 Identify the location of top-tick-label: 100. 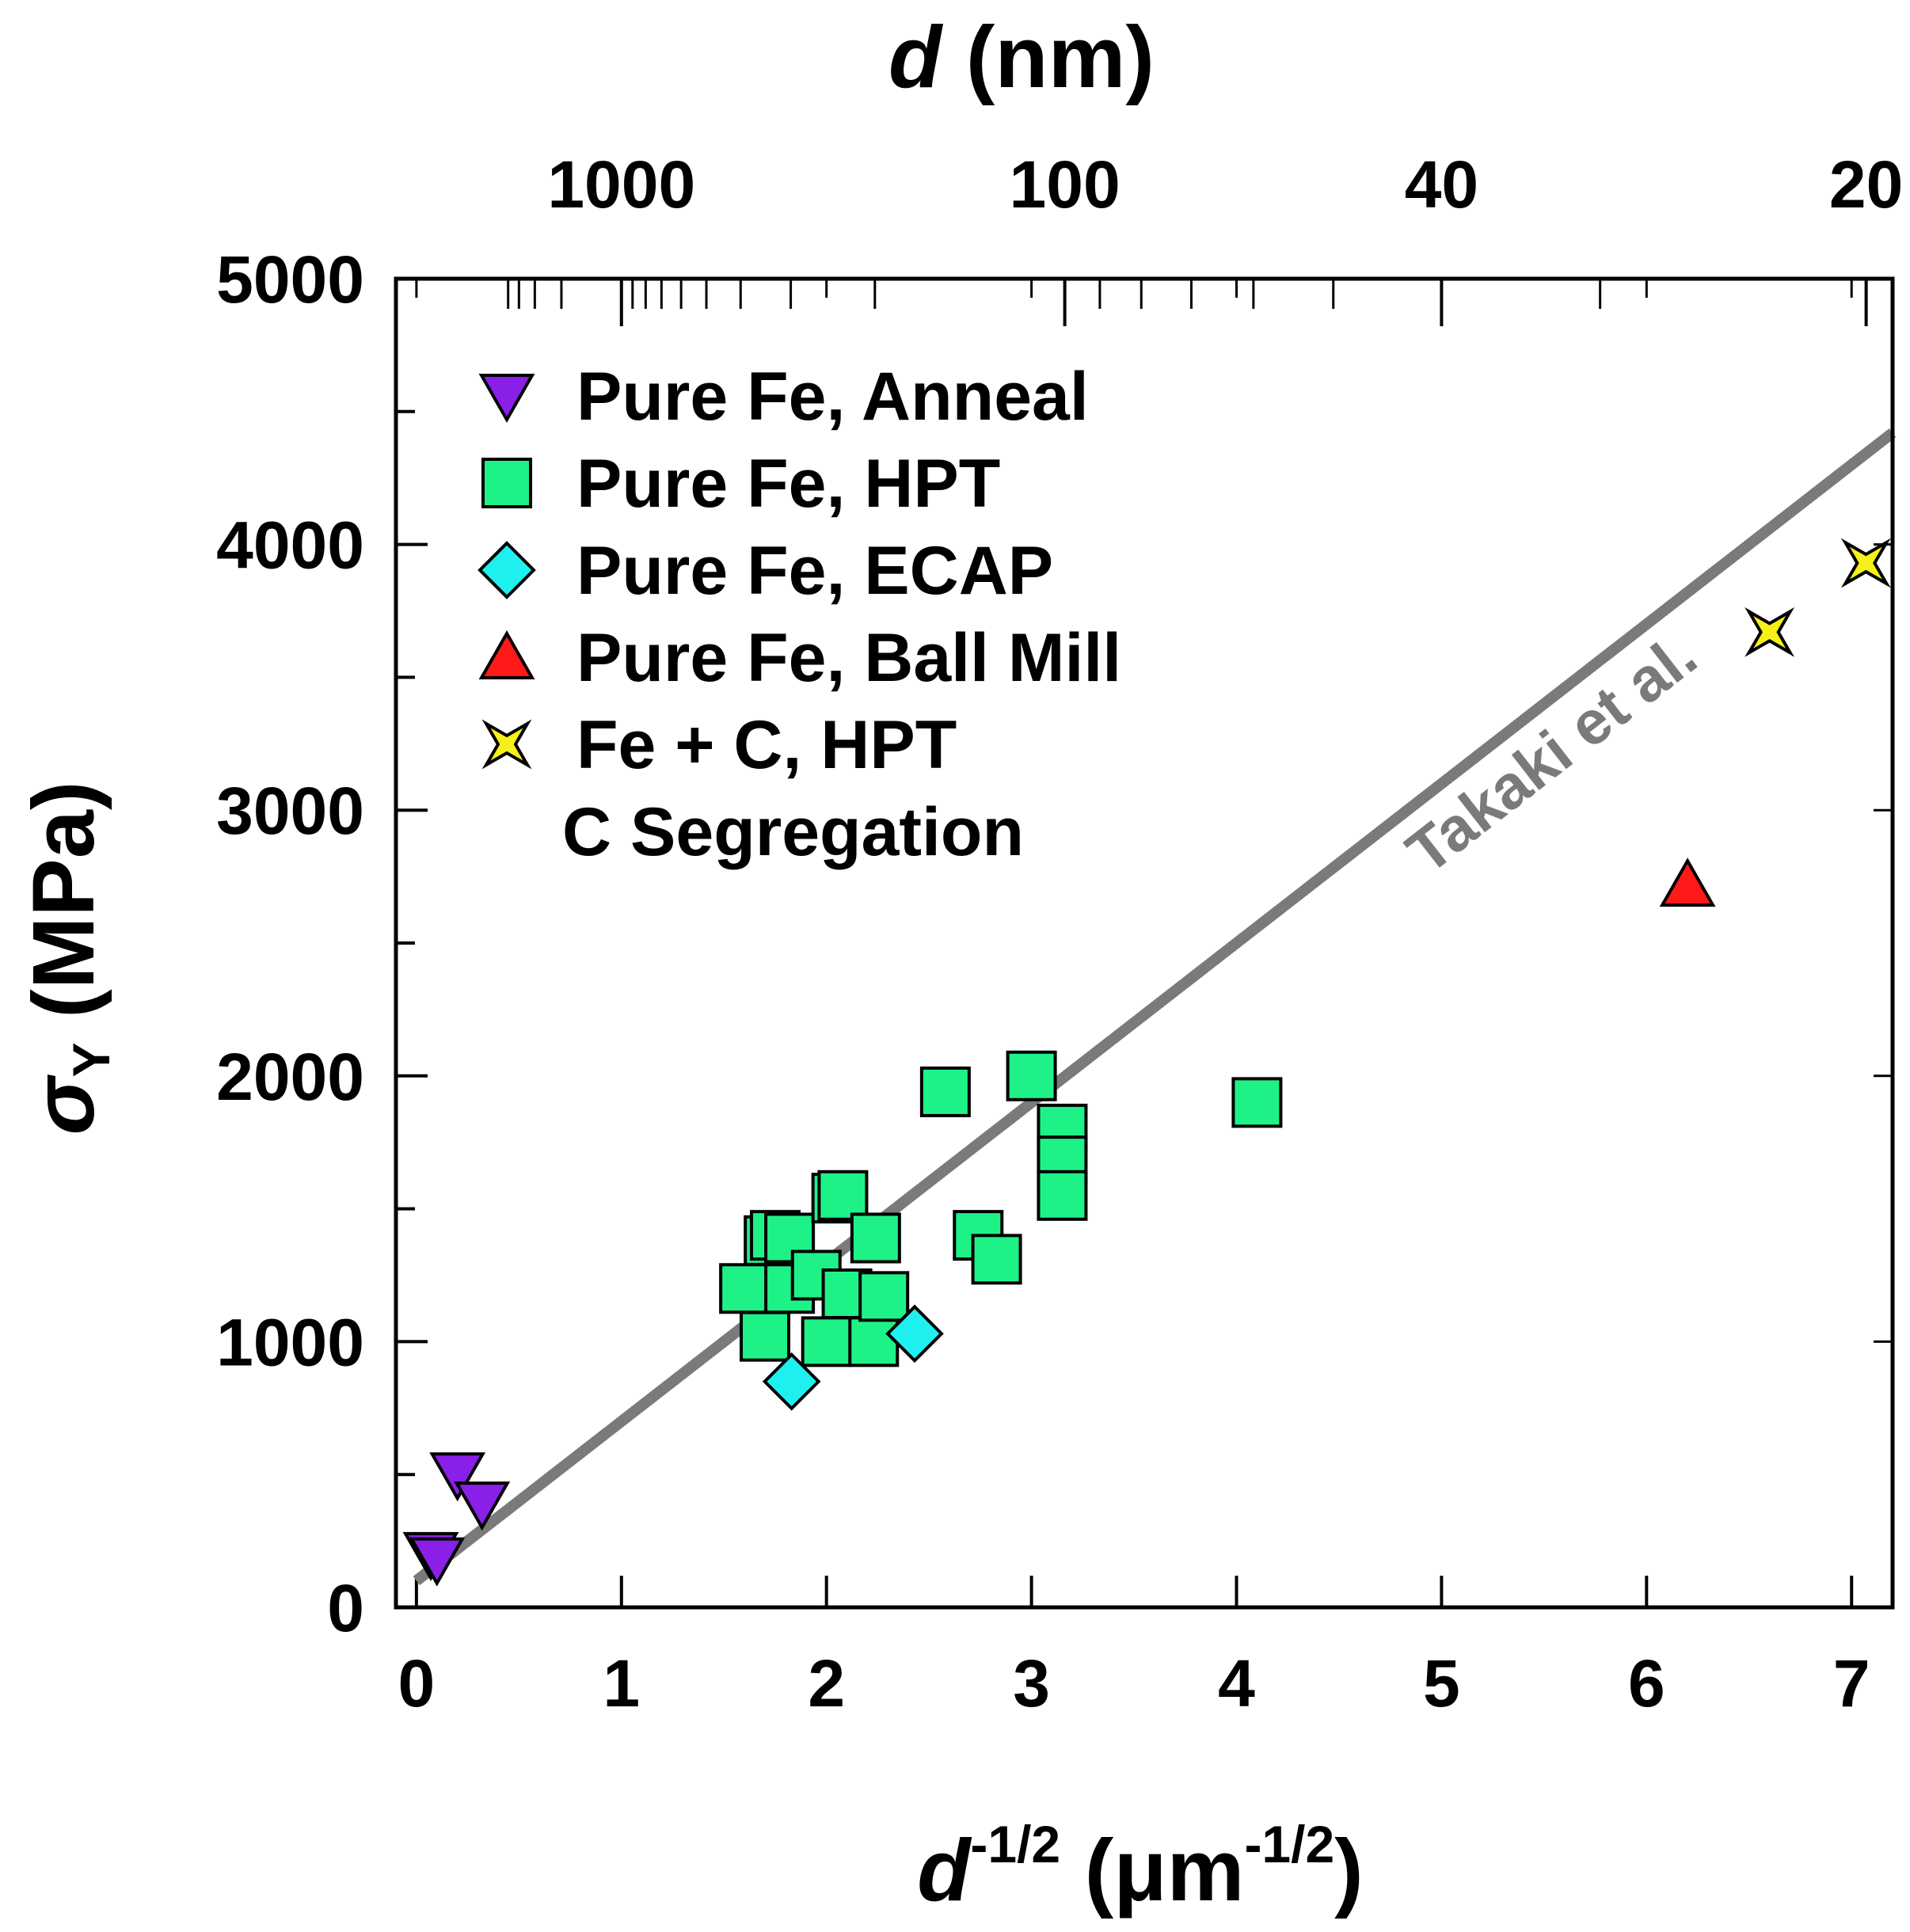
(1065, 184).